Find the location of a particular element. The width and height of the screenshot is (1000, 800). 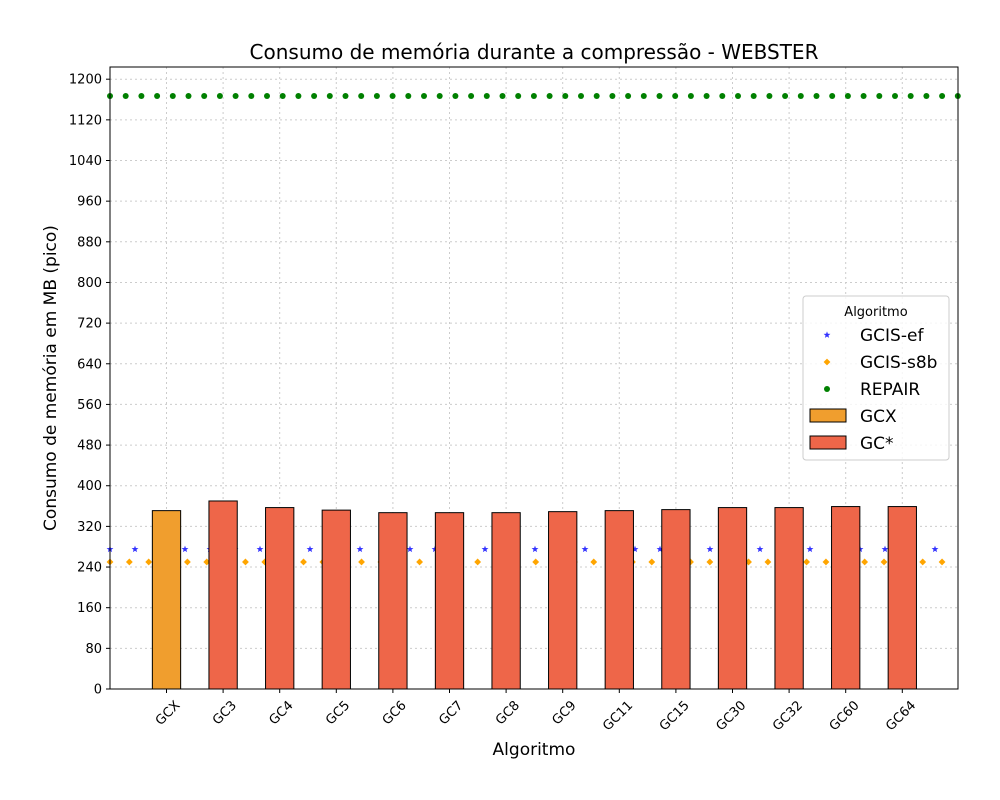

bar-gc11 is located at coordinates (619, 600).